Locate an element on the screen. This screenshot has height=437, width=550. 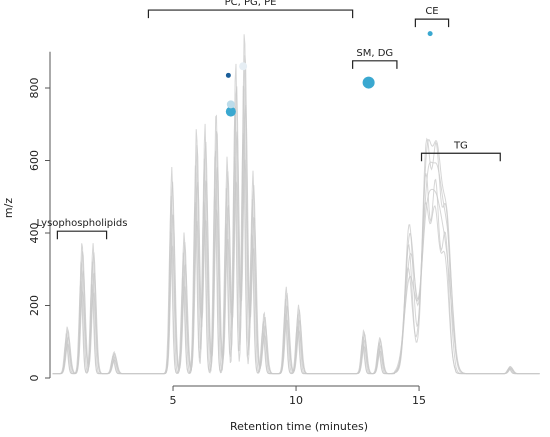
annotation-label: SM, DG is located at coordinates (374, 53).